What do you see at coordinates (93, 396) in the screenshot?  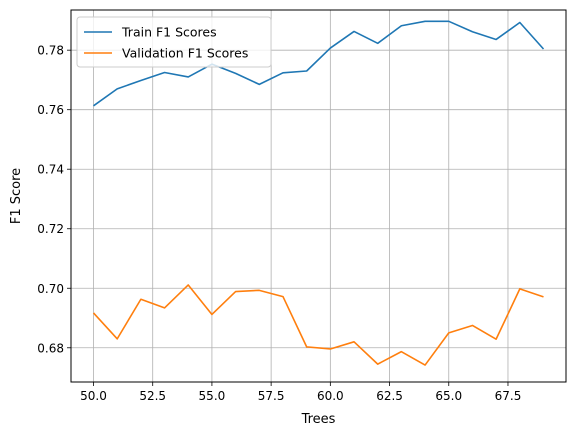 I see `x-tick-label: 50.0` at bounding box center [93, 396].